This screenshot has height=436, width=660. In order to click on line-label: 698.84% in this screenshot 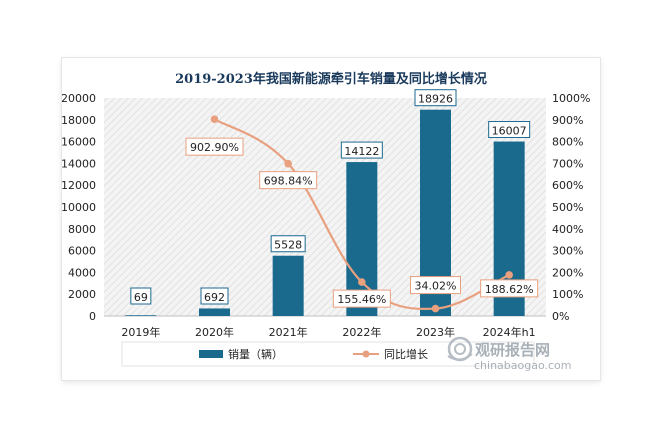, I will do `click(288, 181)`.